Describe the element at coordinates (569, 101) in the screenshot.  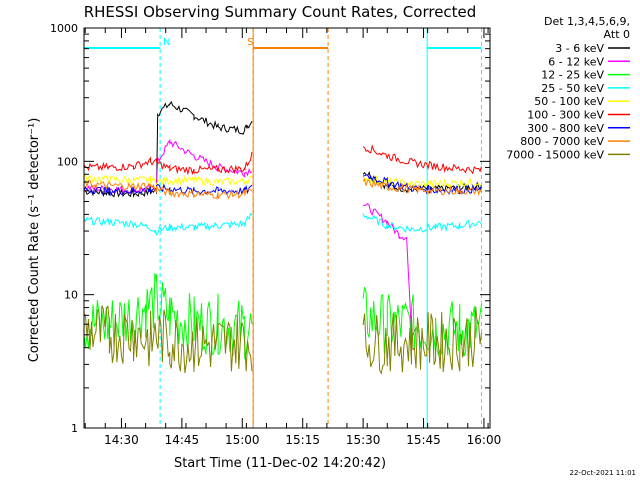
I see `legend-label-50-100-kev: 50 - 100 keV` at that location.